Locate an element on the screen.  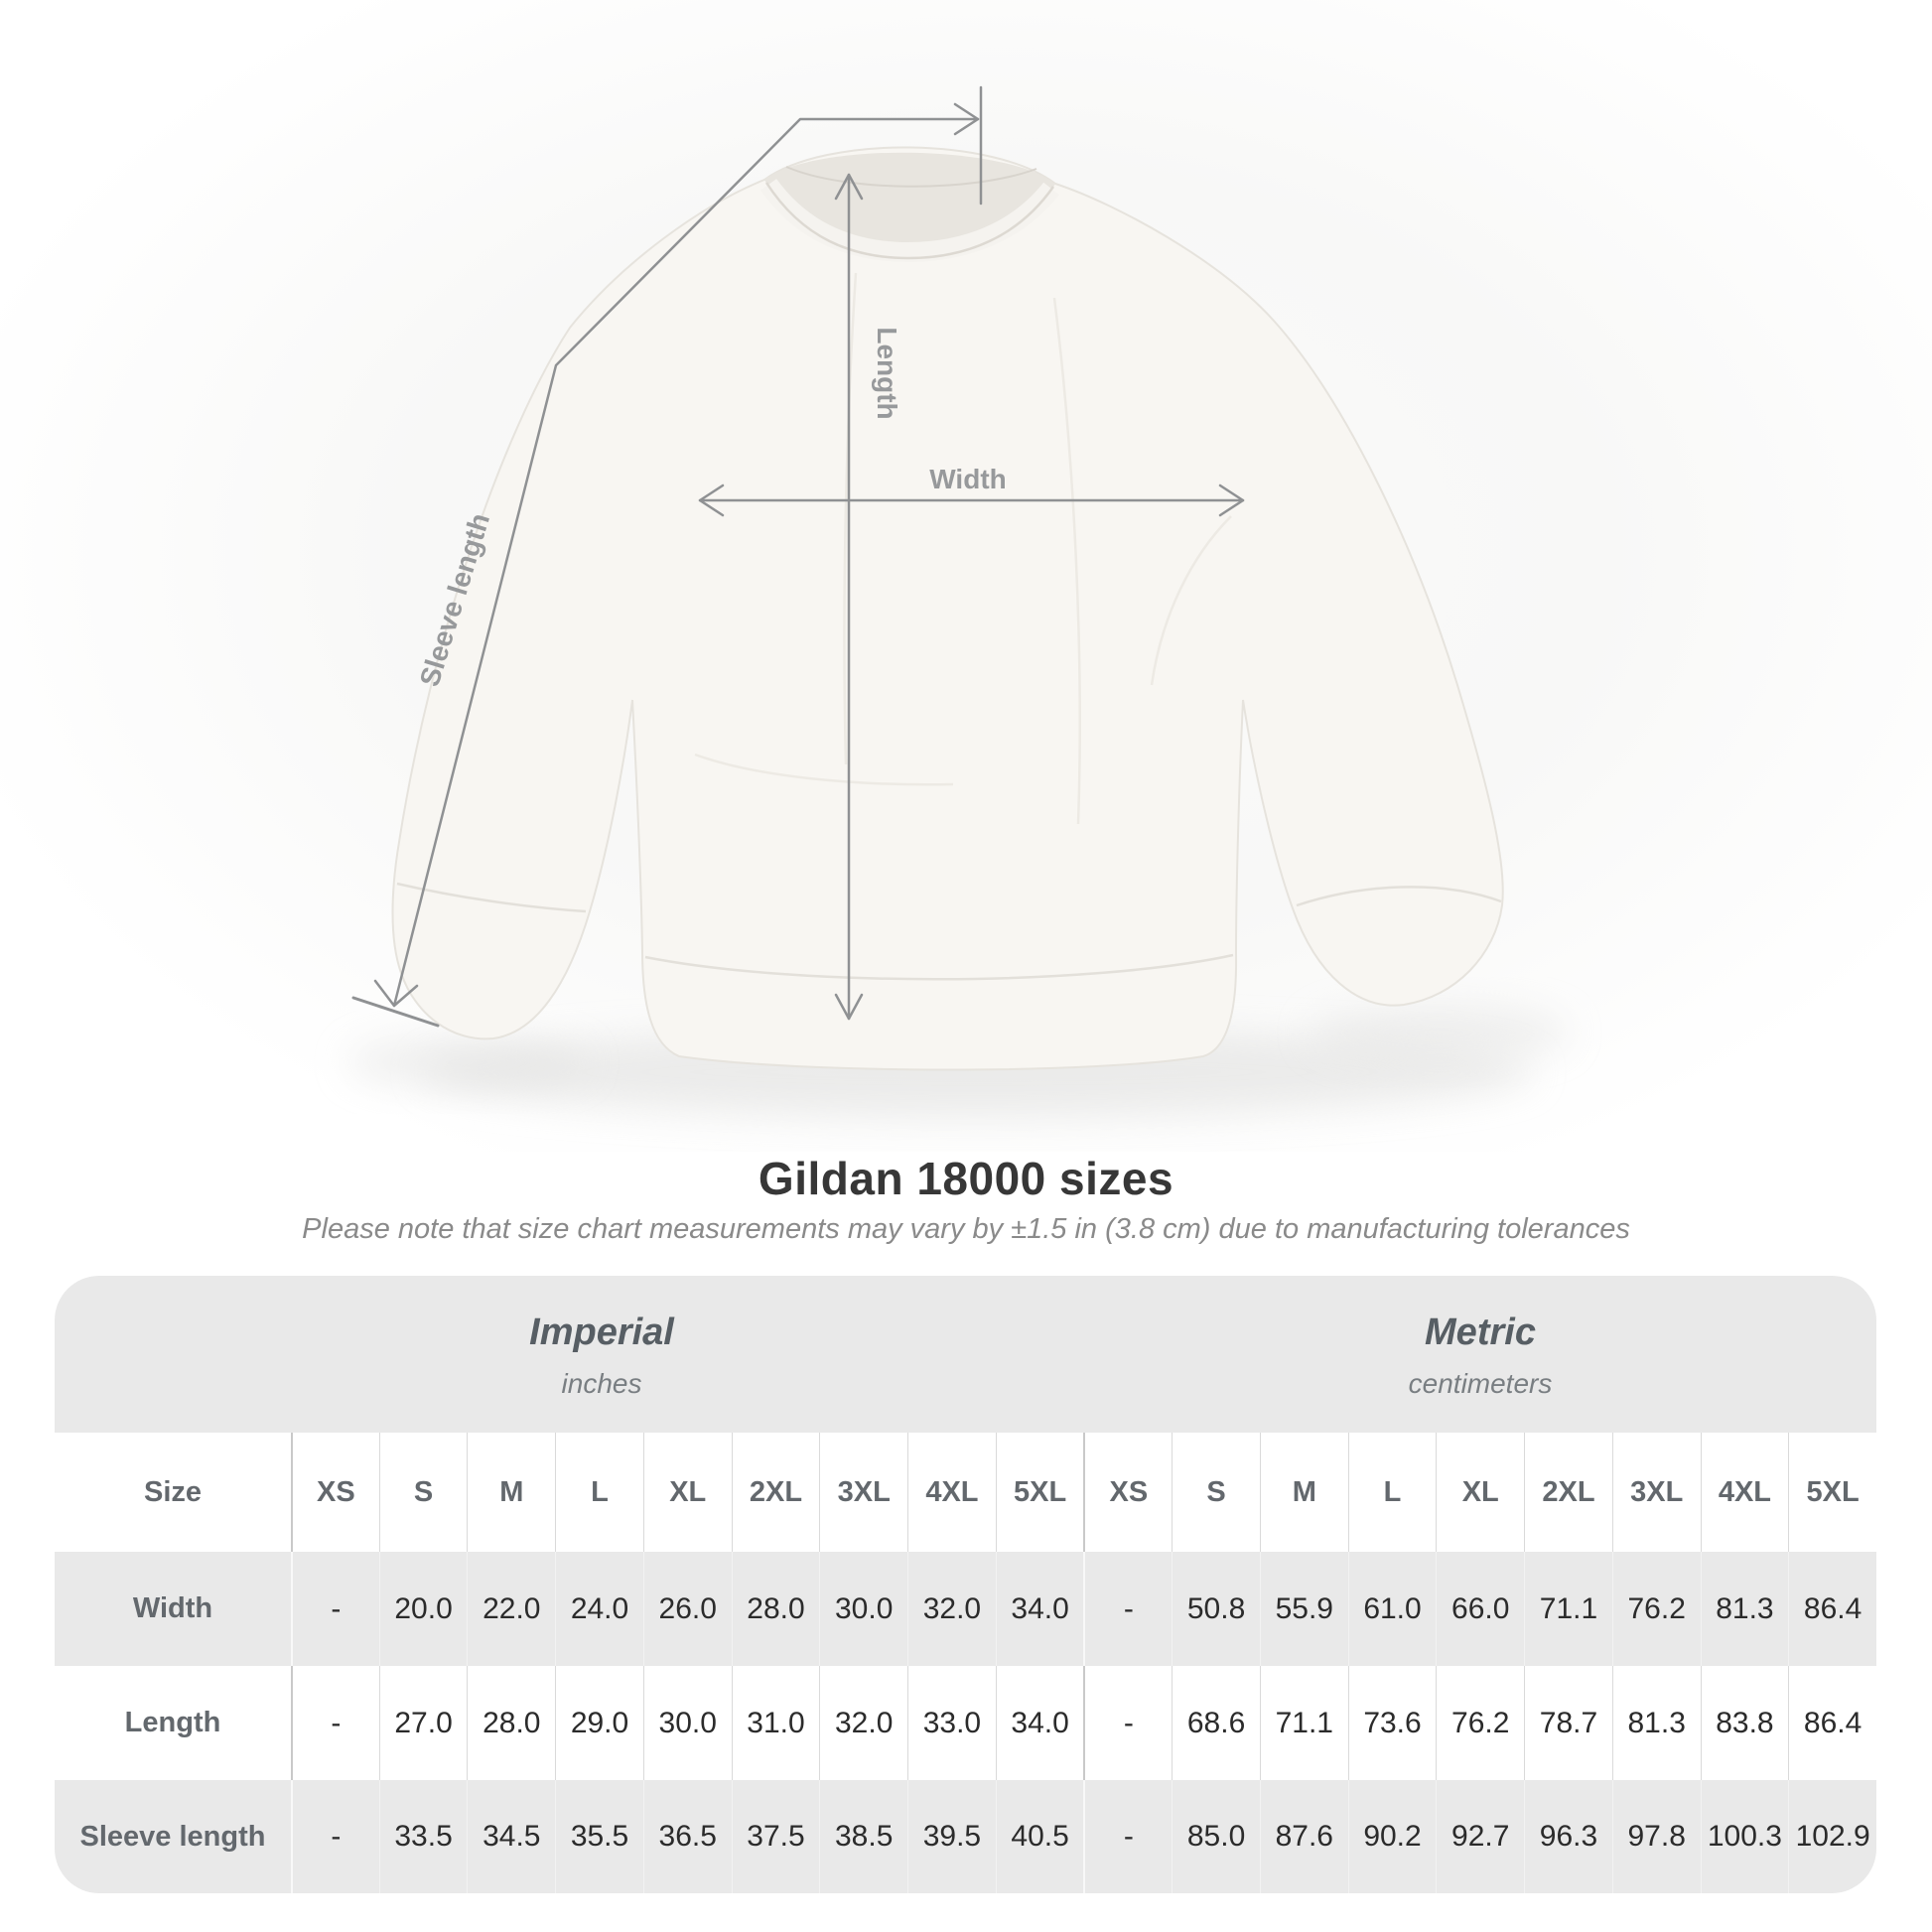
value-cell: 78.7 is located at coordinates (1568, 1723).